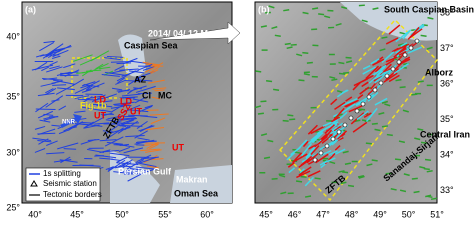  Describe the element at coordinates (447, 48) in the screenshot. I see `y-tick-label: 37°` at that location.